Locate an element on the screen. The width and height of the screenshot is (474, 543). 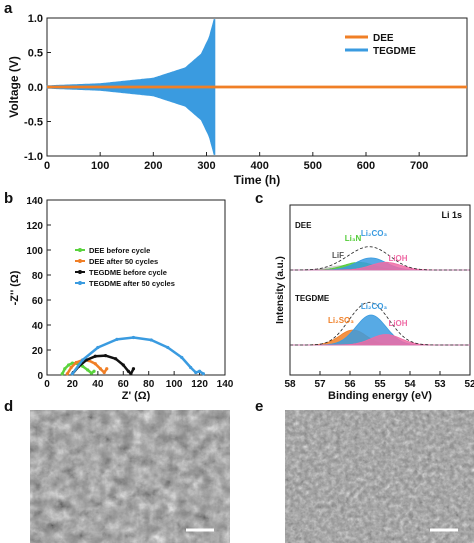
panel-c-spectrum-title: DEE is located at coordinates (303, 225).